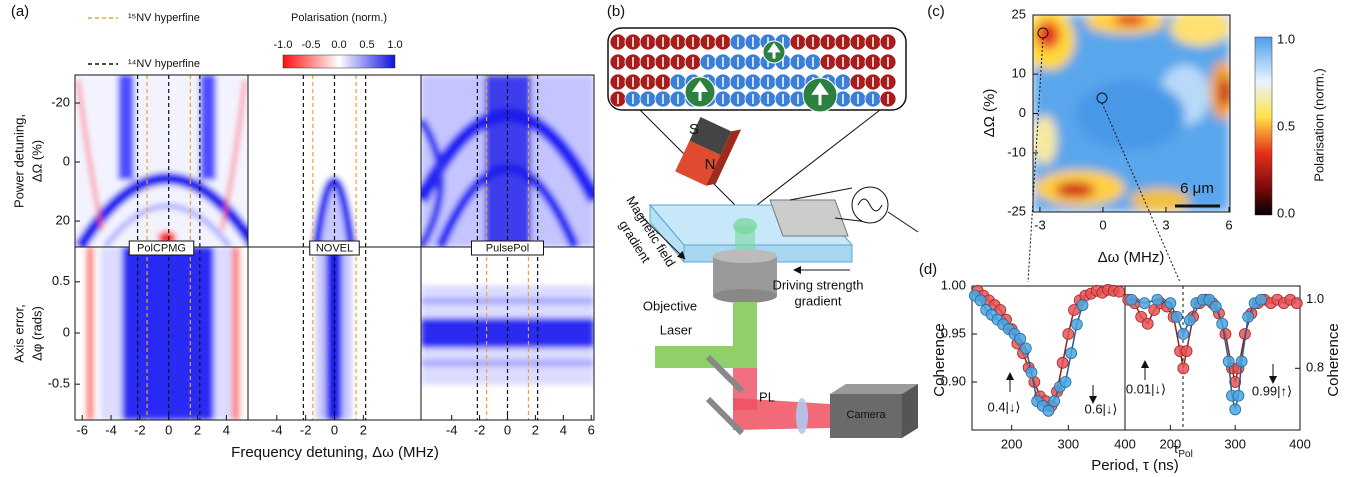 The width and height of the screenshot is (1346, 477). I want to click on panel-label: (c), so click(936, 11).